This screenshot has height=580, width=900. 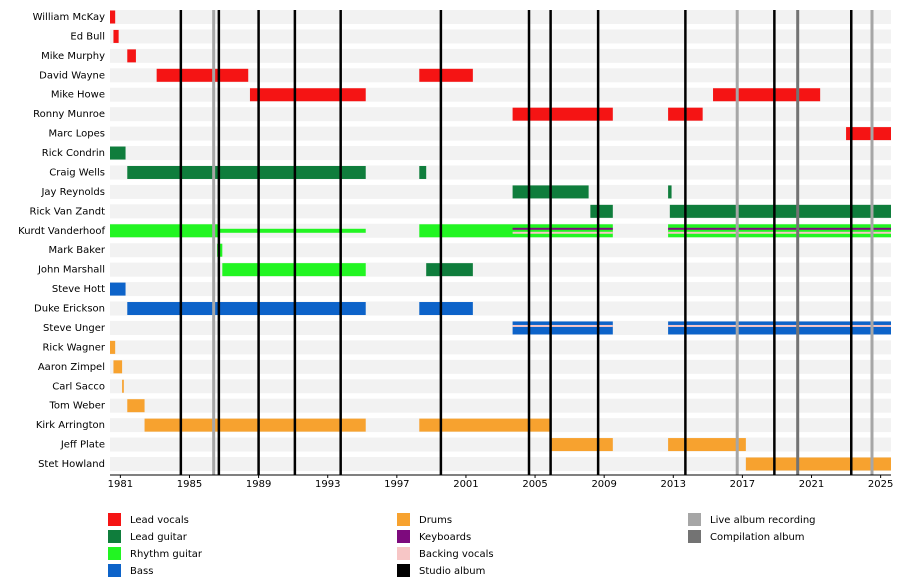 What do you see at coordinates (456, 554) in the screenshot?
I see `legend-label: Backing vocals` at bounding box center [456, 554].